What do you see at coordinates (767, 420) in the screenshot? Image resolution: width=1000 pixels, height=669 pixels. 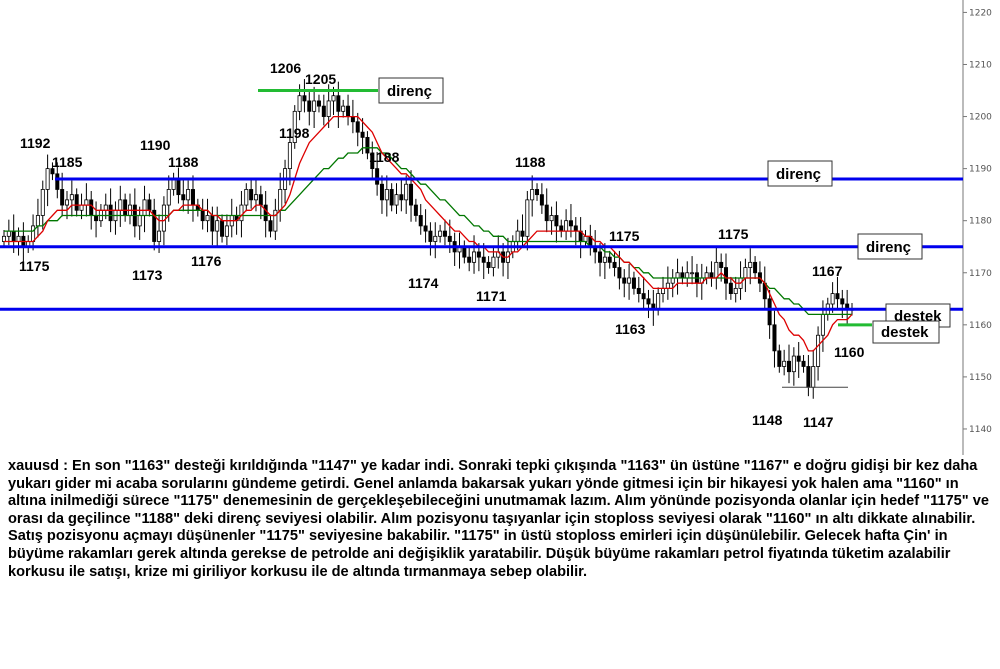 I see `price-label: 1148` at bounding box center [767, 420].